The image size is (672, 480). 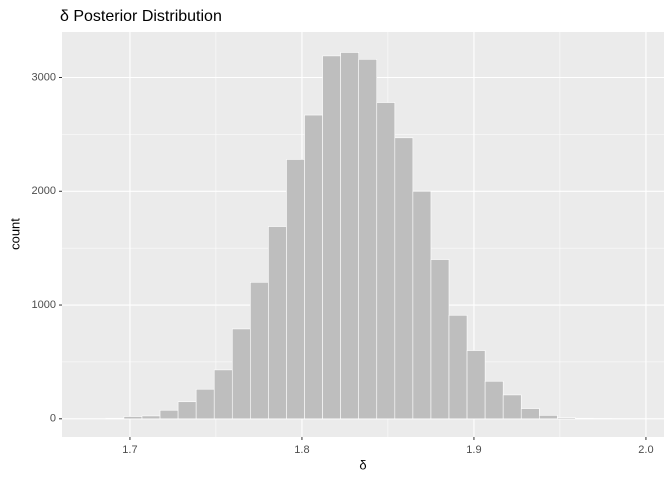 I want to click on y-tick-label: 2000, so click(x=44, y=191).